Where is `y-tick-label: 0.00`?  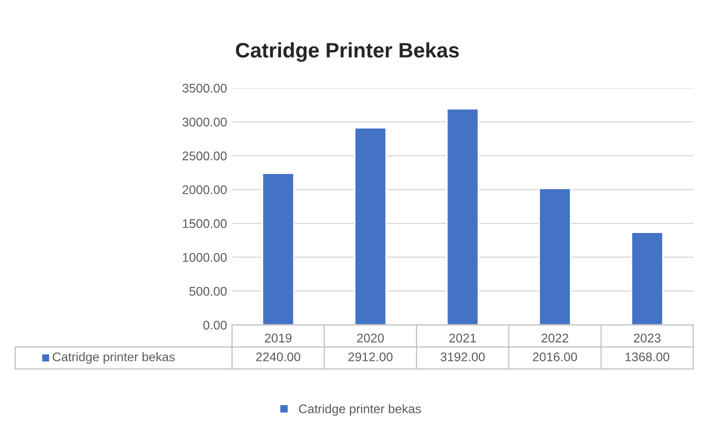 y-tick-label: 0.00 is located at coordinates (215, 325).